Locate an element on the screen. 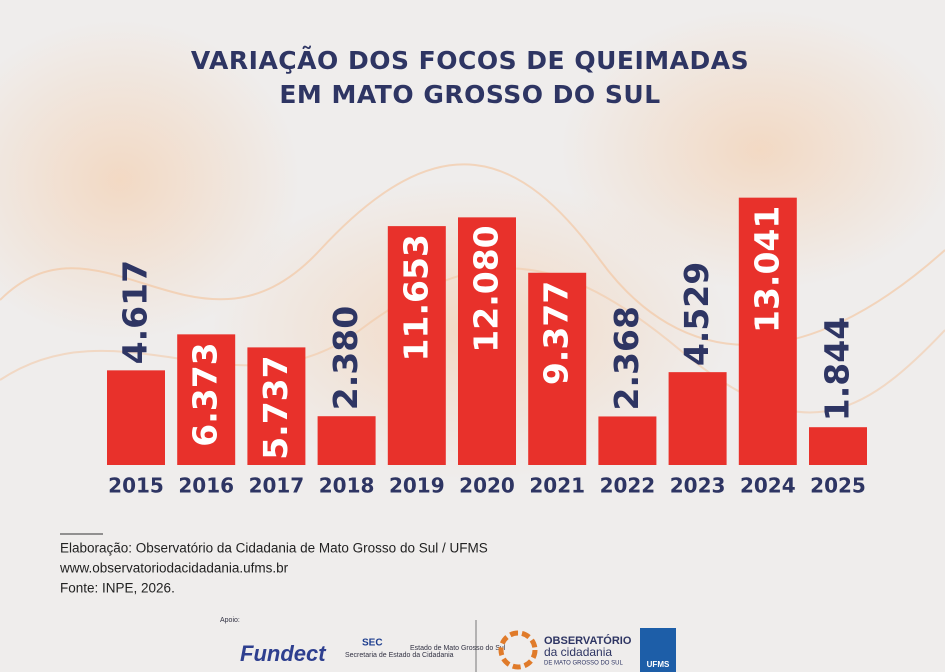  observatory-logo: OBSERVATÓRIO is located at coordinates (588, 640).